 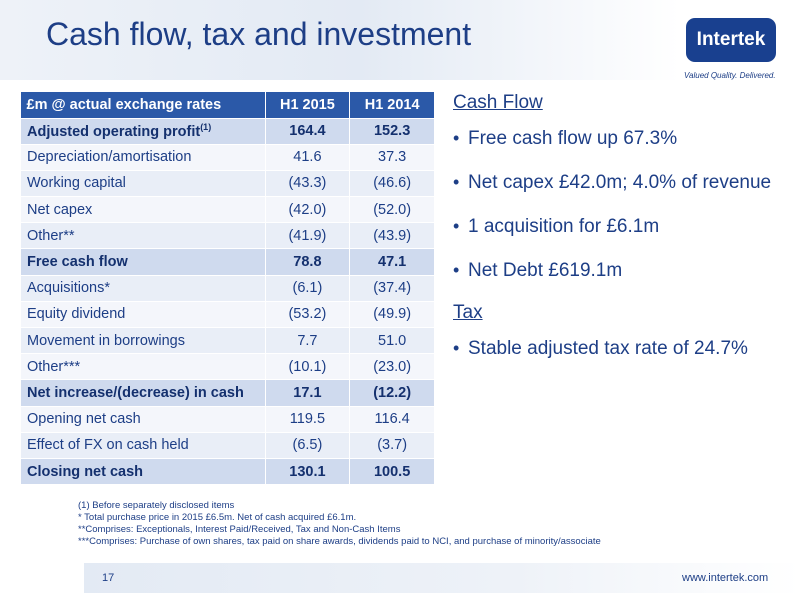 I want to click on value-h1-2014: (52.0), so click(x=392, y=210).